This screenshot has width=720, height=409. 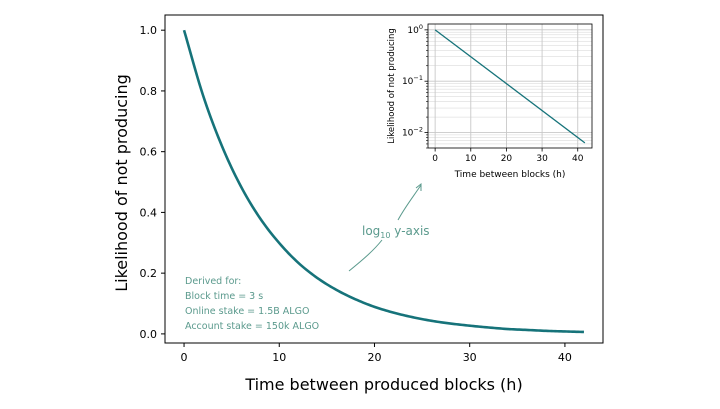 I want to click on inset-y-tick-exponent: −1, so click(x=418, y=78).